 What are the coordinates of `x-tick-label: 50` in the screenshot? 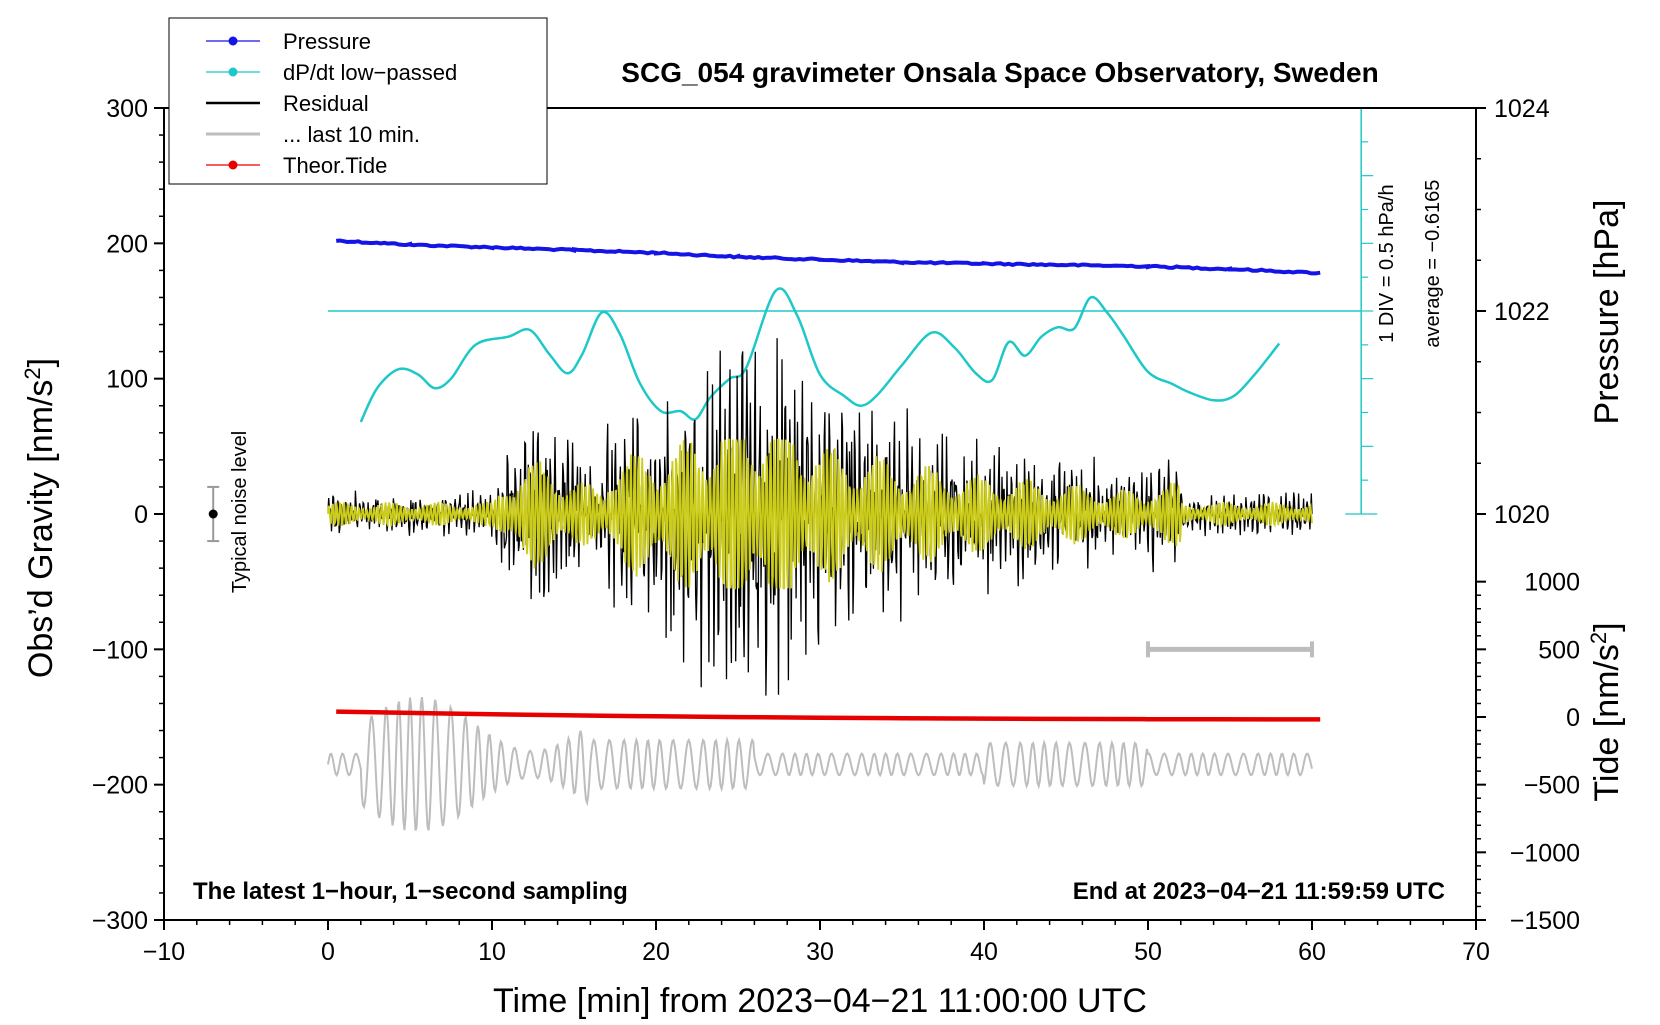 It's located at (1148, 952).